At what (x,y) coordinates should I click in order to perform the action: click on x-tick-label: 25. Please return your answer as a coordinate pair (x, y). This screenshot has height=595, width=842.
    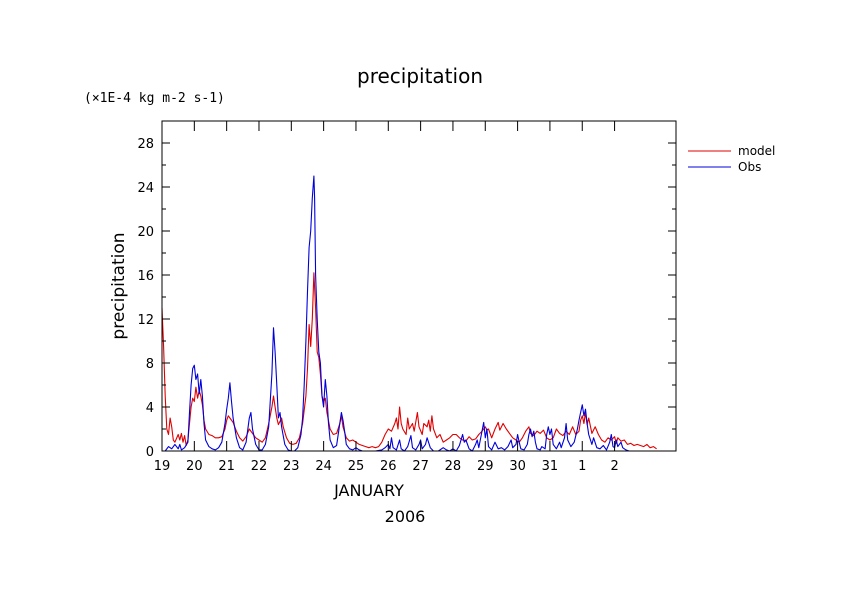
    Looking at the image, I should click on (356, 466).